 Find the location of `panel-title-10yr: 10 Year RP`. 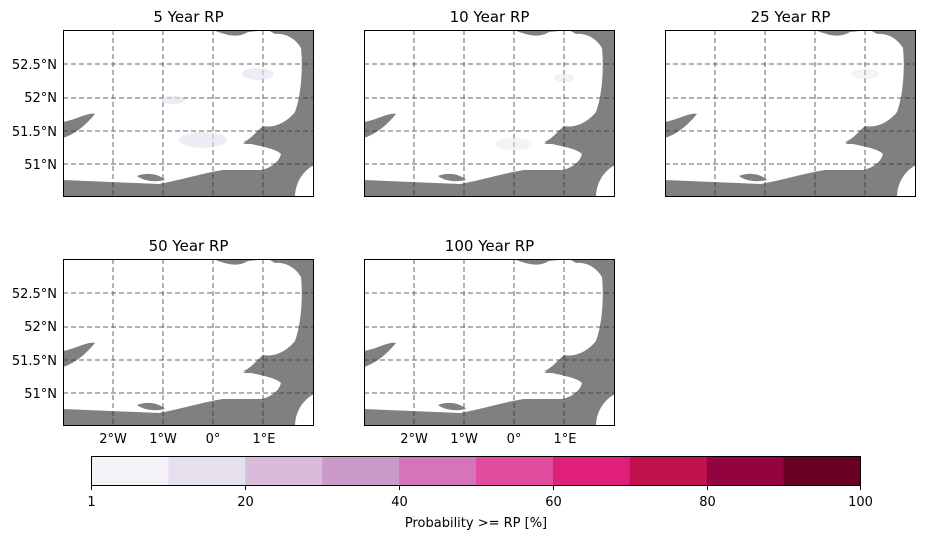

panel-title-10yr: 10 Year RP is located at coordinates (490, 17).